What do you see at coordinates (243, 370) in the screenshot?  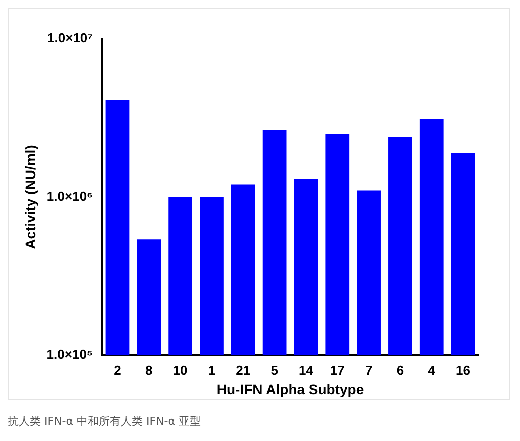 I see `x-tick-label: 21` at bounding box center [243, 370].